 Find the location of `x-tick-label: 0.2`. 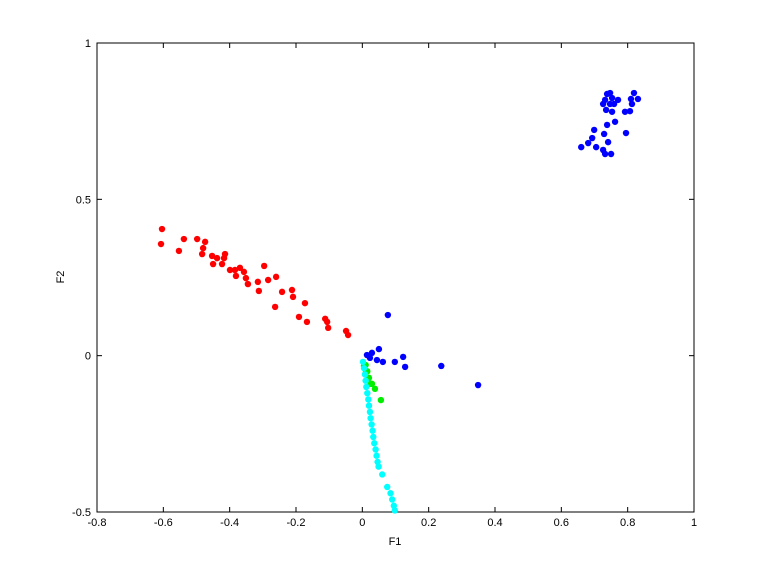

x-tick-label: 0.2 is located at coordinates (428, 523).